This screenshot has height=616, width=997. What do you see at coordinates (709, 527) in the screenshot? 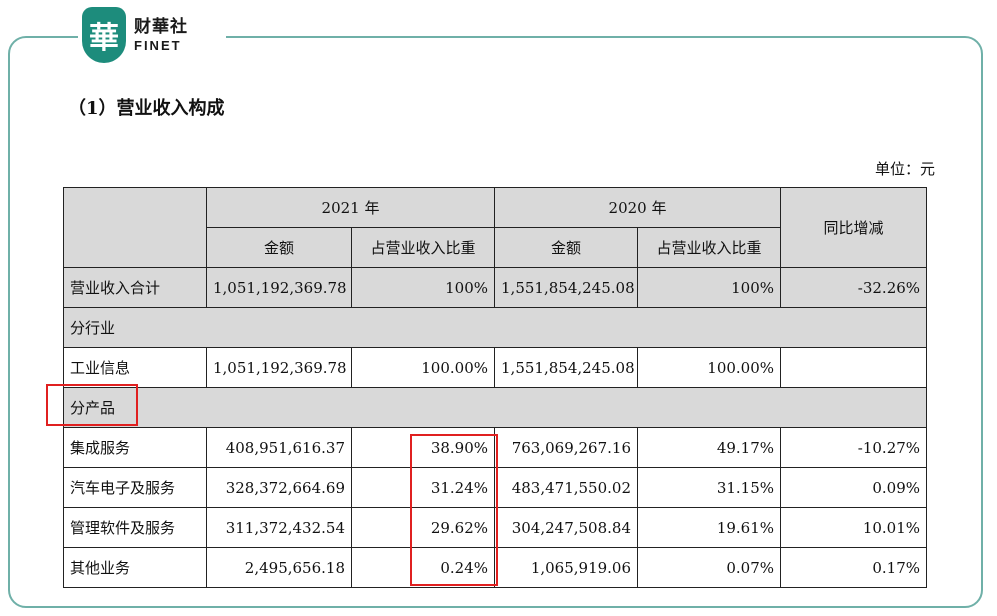
I see `share-2020: 19.61%` at bounding box center [709, 527].